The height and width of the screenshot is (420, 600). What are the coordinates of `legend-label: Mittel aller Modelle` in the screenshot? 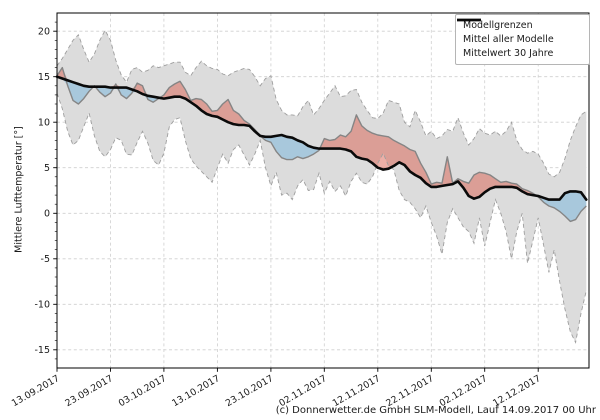 It's located at (508, 39).